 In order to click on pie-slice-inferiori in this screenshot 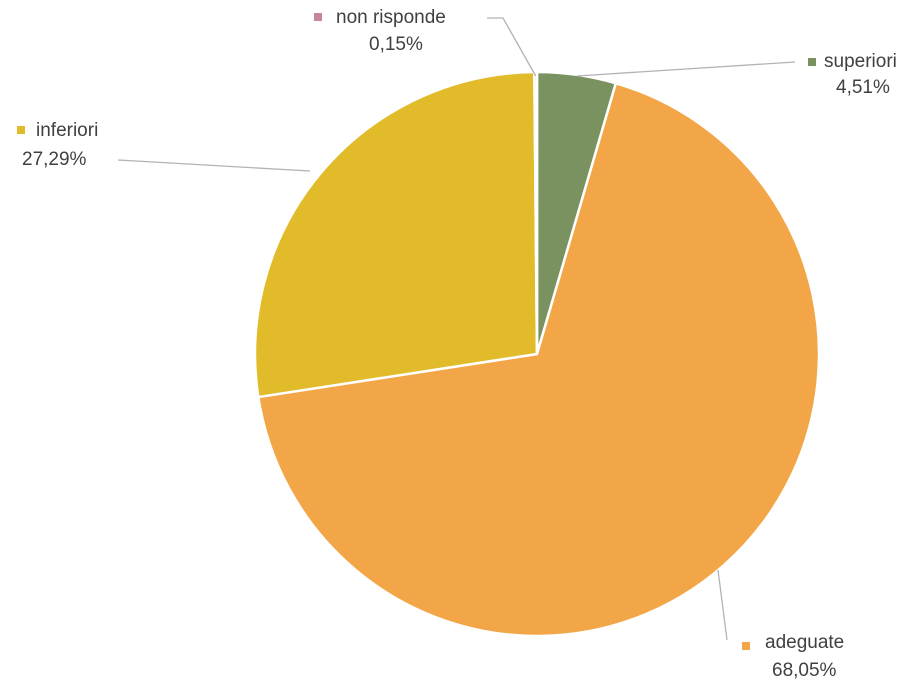, I will do `click(396, 234)`.